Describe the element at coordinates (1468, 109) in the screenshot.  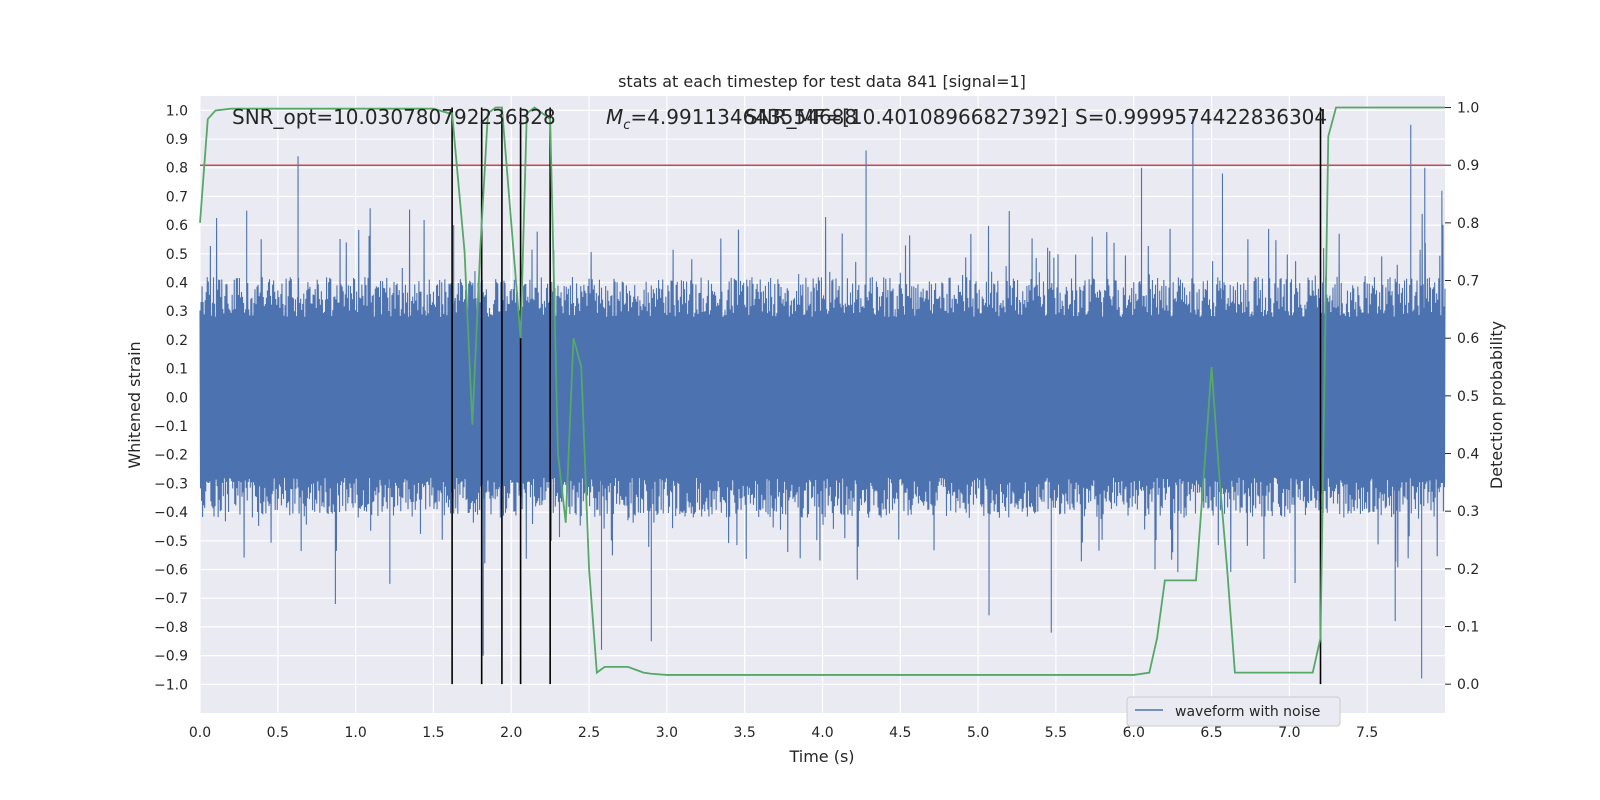
I see `y2-tick-label: 1.0` at that location.